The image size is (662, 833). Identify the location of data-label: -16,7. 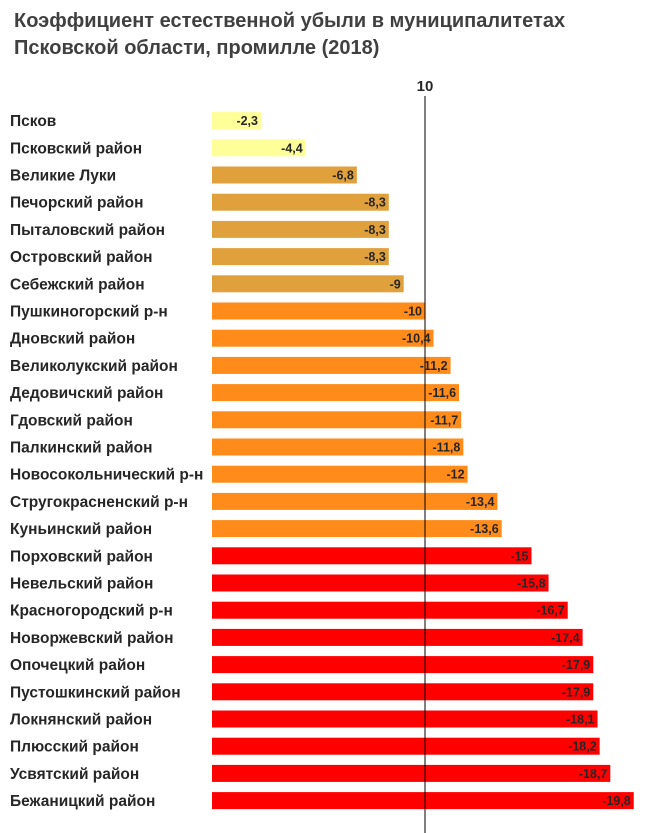
(550, 611).